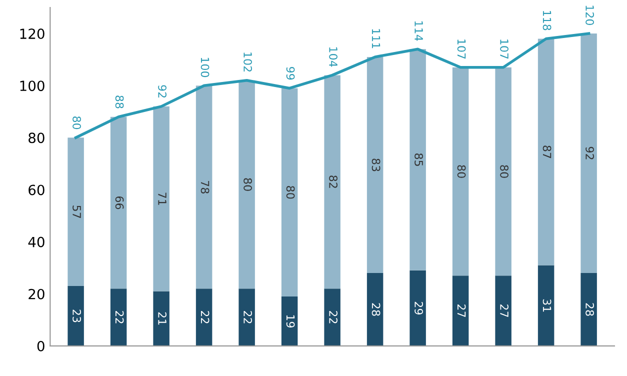 This screenshot has height=376, width=627. What do you see at coordinates (590, 16) in the screenshot?
I see `data-label: 120` at bounding box center [590, 16].